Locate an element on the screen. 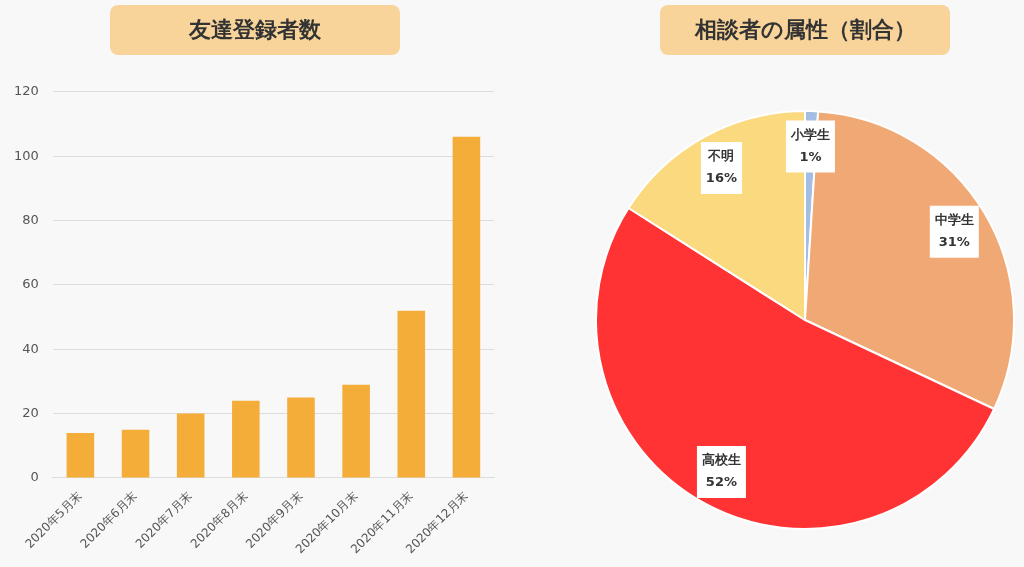 Image resolution: width=1024 pixels, height=567 pixels. slice-label: 不明 is located at coordinates (721, 156).